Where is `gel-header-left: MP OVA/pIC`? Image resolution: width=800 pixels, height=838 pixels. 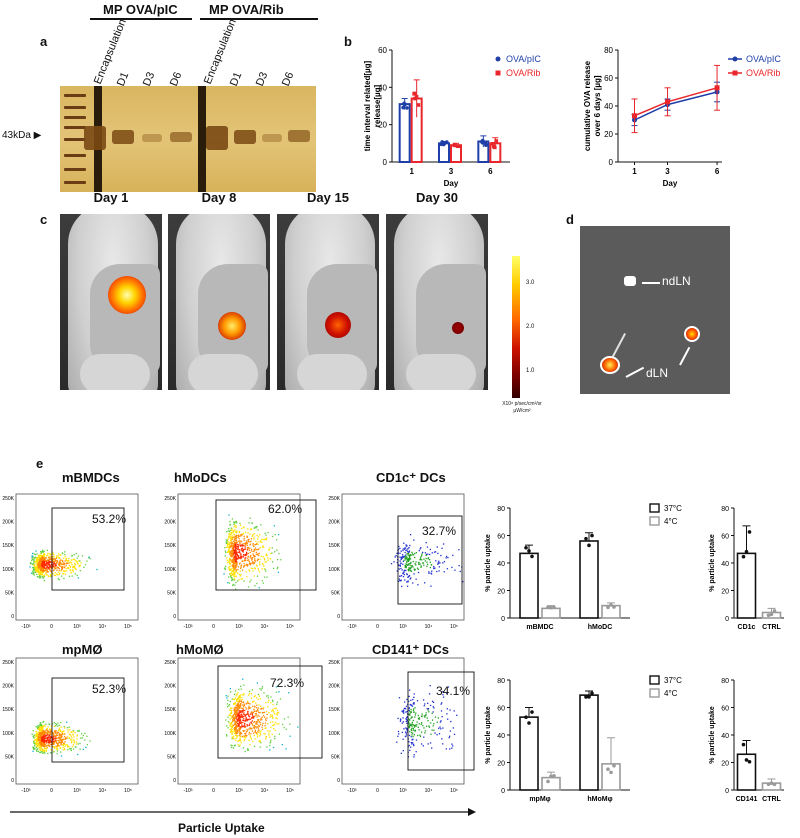
gel-header-left: MP OVA/pIC is located at coordinates (140, 9).